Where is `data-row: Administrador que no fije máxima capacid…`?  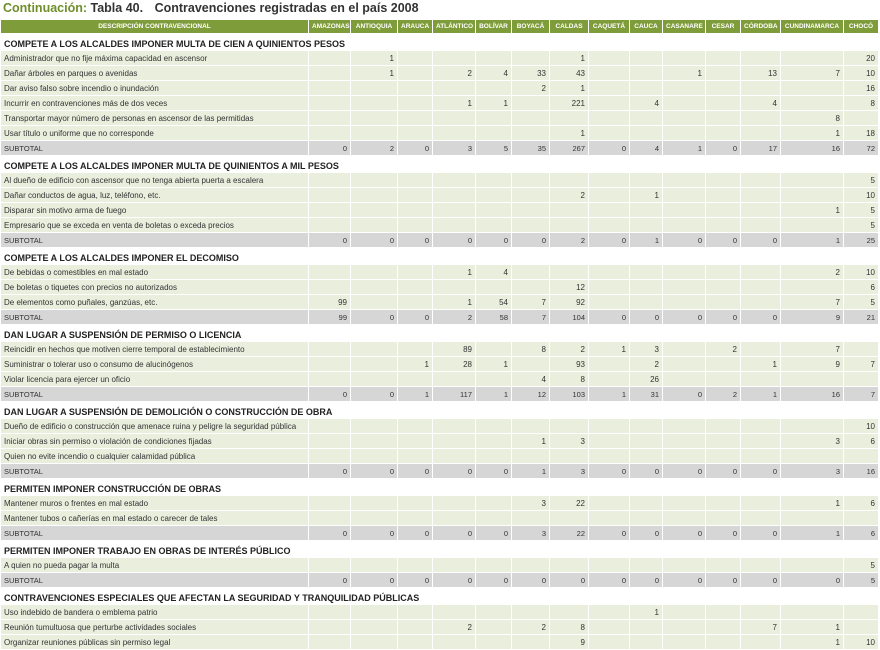
data-row: Administrador que no fije máxima capacid… is located at coordinates (439, 58).